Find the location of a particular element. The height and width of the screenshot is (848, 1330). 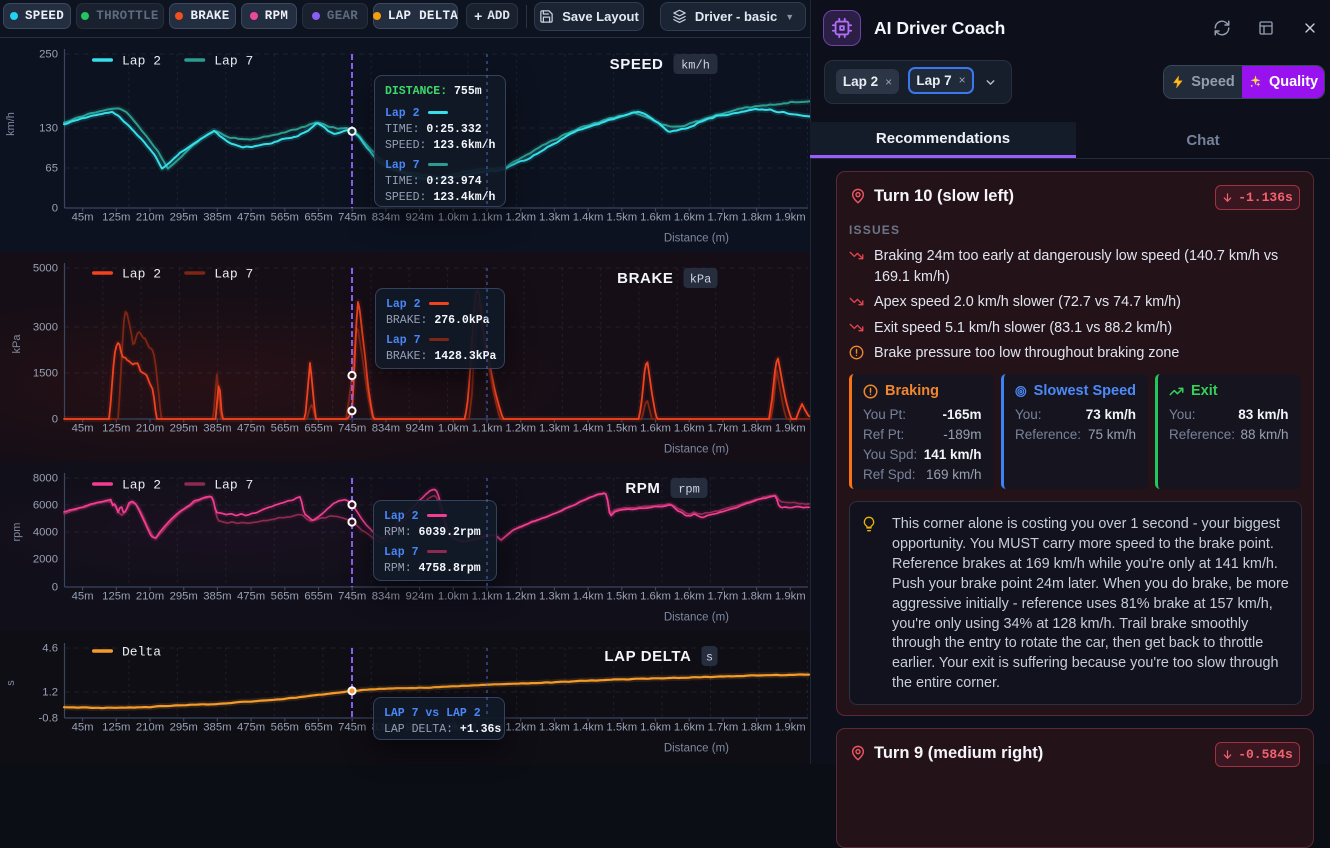

svg-text: 1500 is located at coordinates (45, 374).